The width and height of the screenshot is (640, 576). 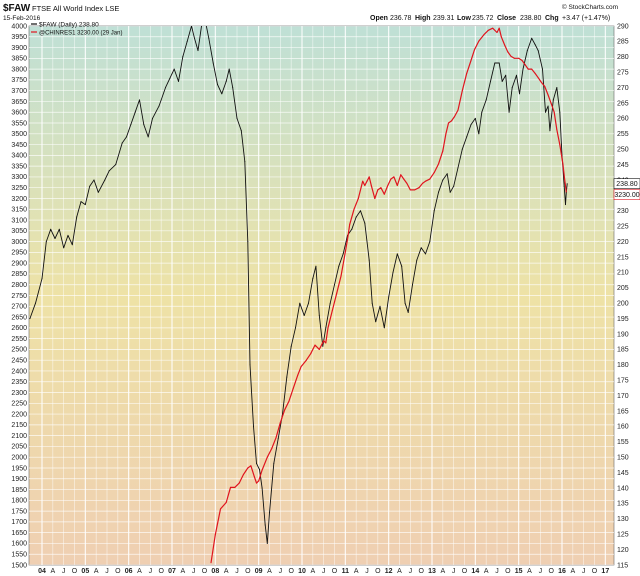 What do you see at coordinates (622, 565) in the screenshot?
I see `right-tick-label: 115` at bounding box center [622, 565].